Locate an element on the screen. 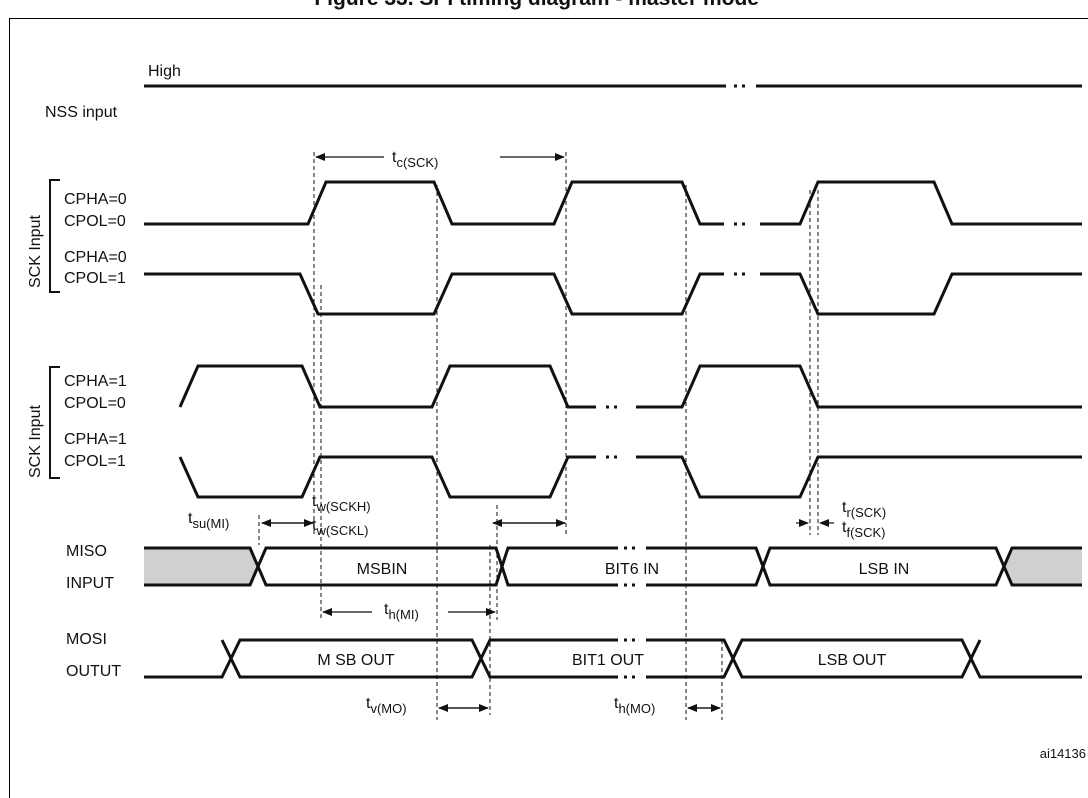  miso-cell-bit6: BIT6 IN is located at coordinates (632, 569).